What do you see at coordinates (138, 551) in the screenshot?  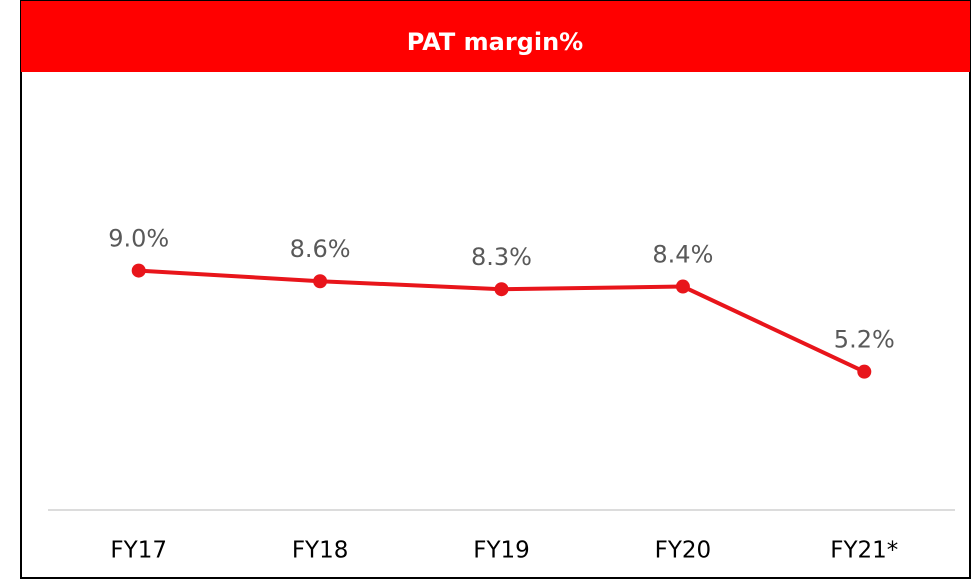 I see `x-tick-label: FY17` at bounding box center [138, 551].